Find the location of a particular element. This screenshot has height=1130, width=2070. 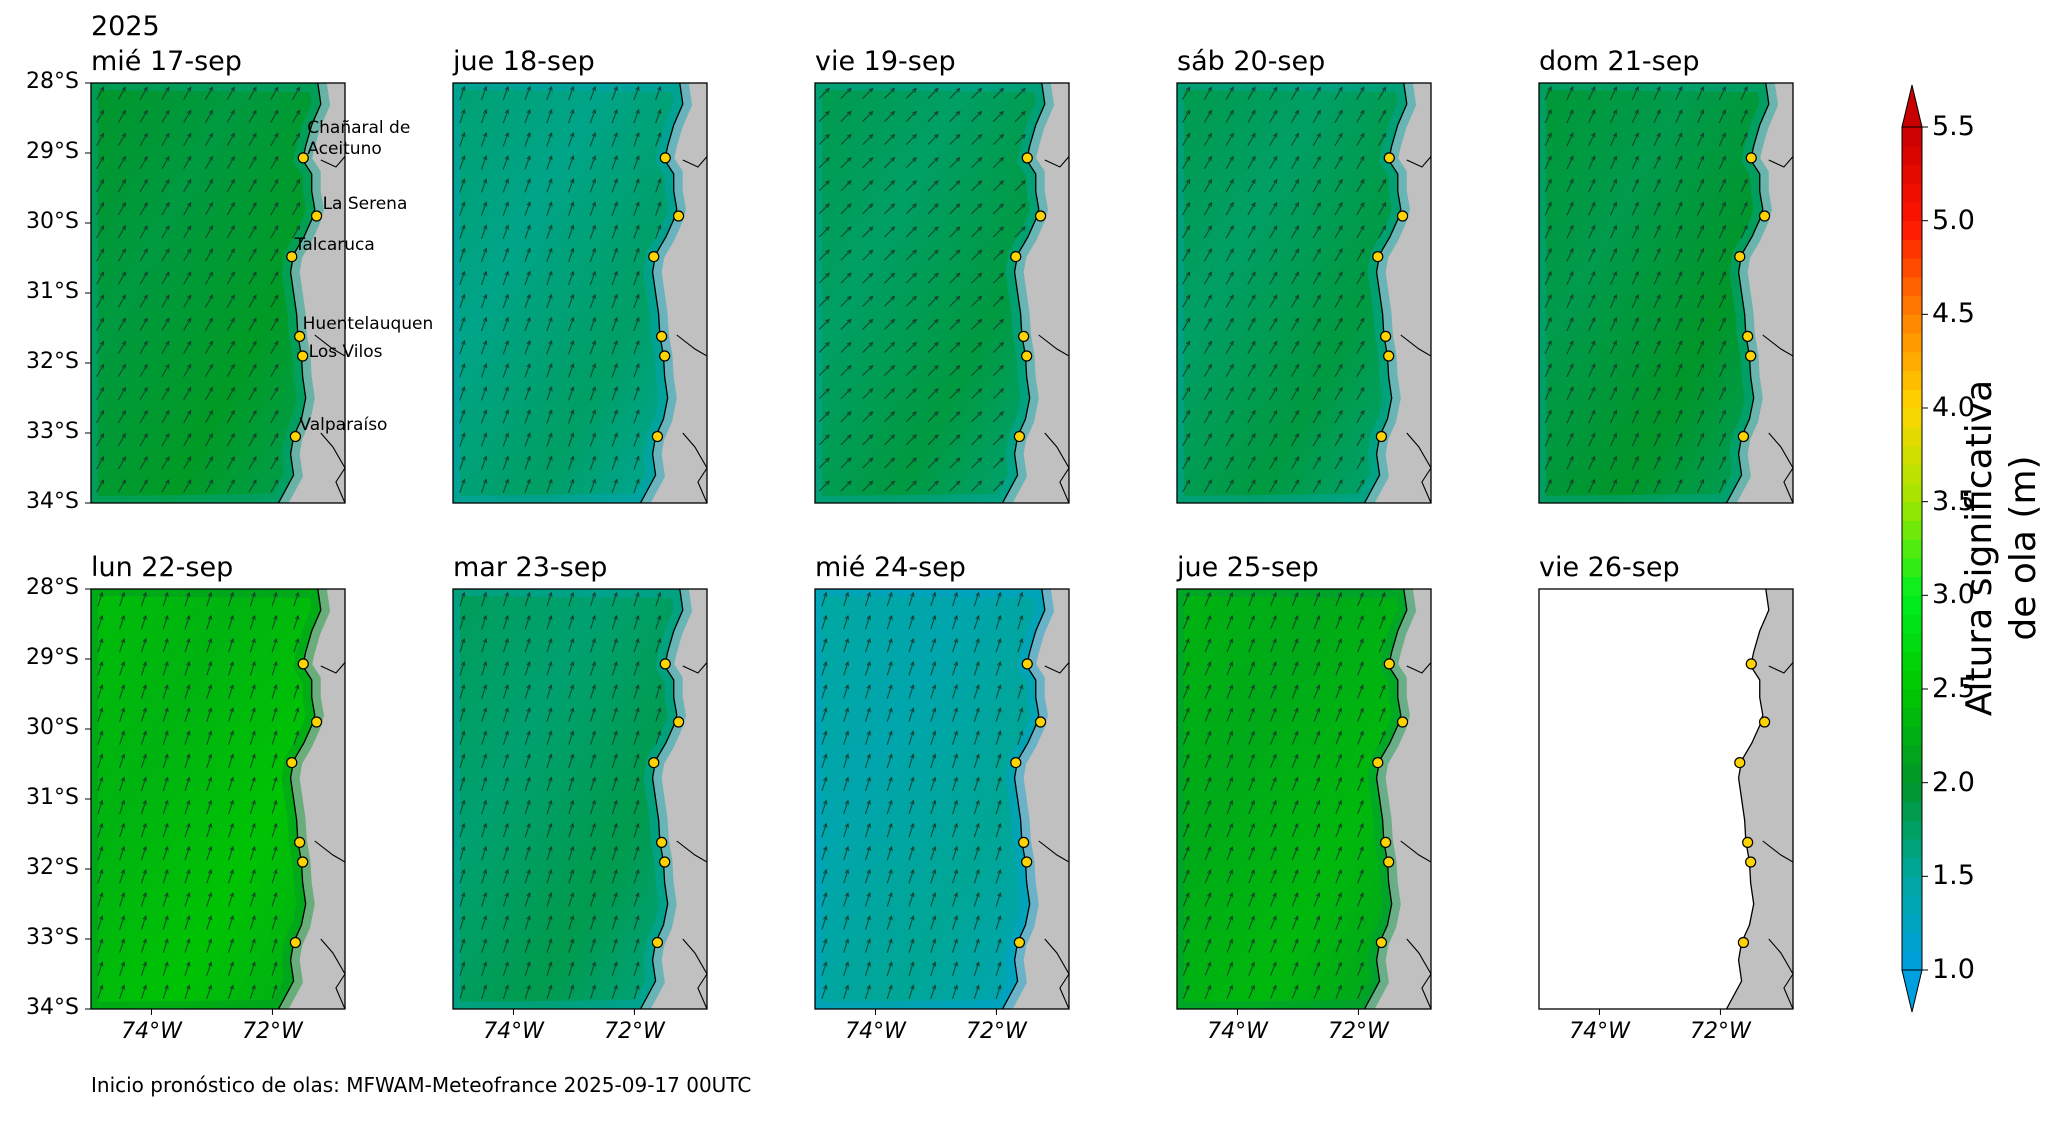

panel-date-title: vie 26-sep is located at coordinates (1609, 567).